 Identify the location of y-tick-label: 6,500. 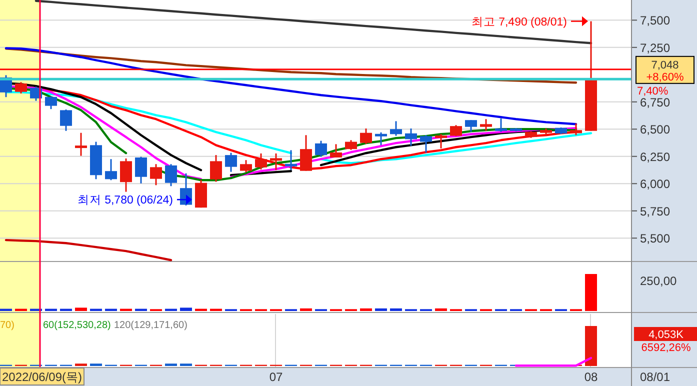
(655, 129).